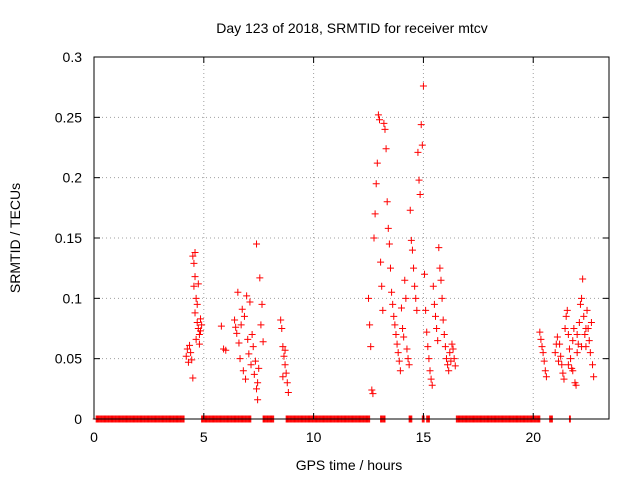 This screenshot has width=640, height=480. Describe the element at coordinates (349, 465) in the screenshot. I see `x-axis-label: GPS time / hours` at that location.